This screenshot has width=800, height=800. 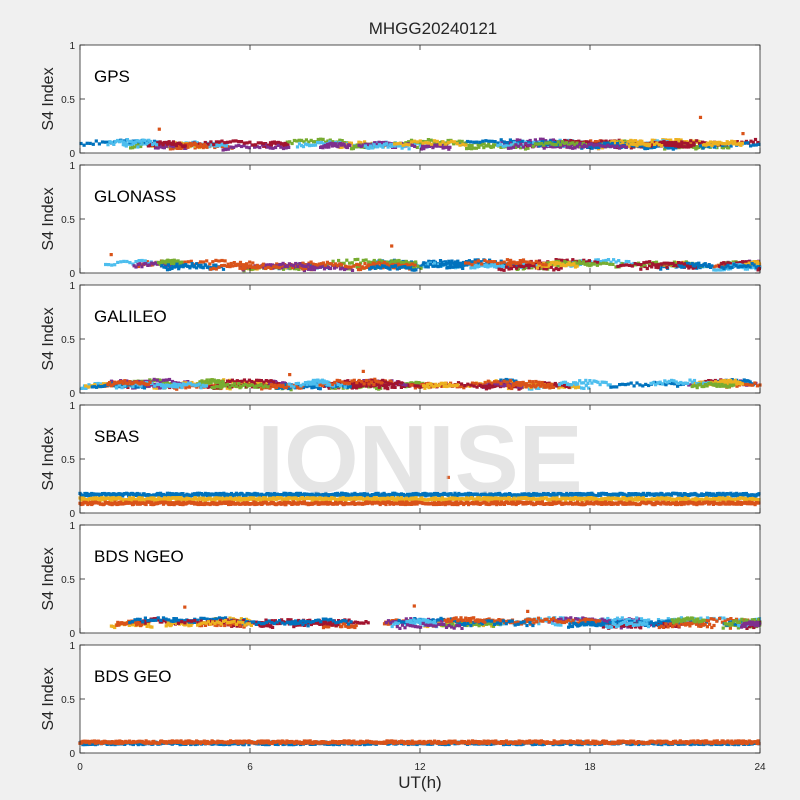 What do you see at coordinates (420, 219) in the screenshot?
I see `axes-background` at bounding box center [420, 219].